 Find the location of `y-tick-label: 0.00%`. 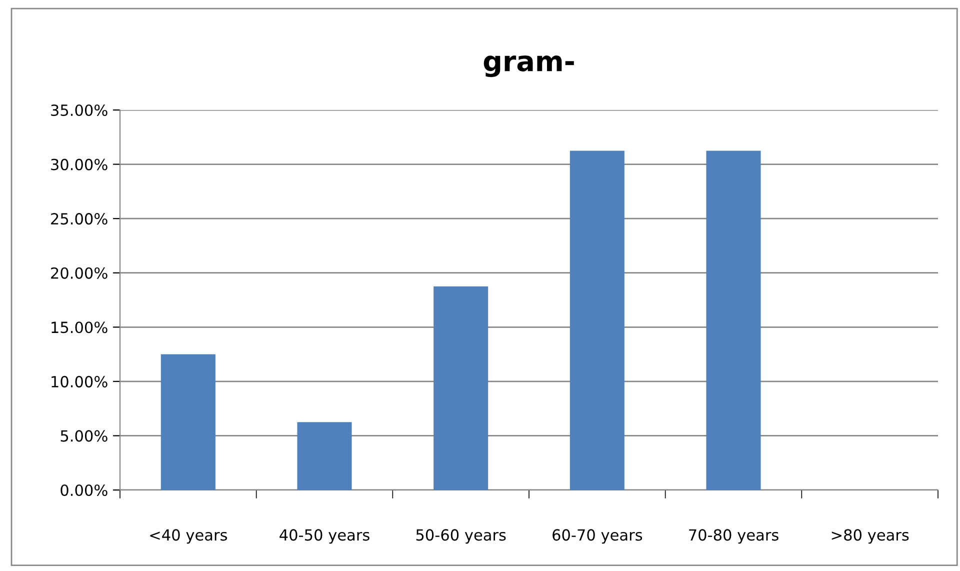

y-tick-label: 0.00% is located at coordinates (84, 490).